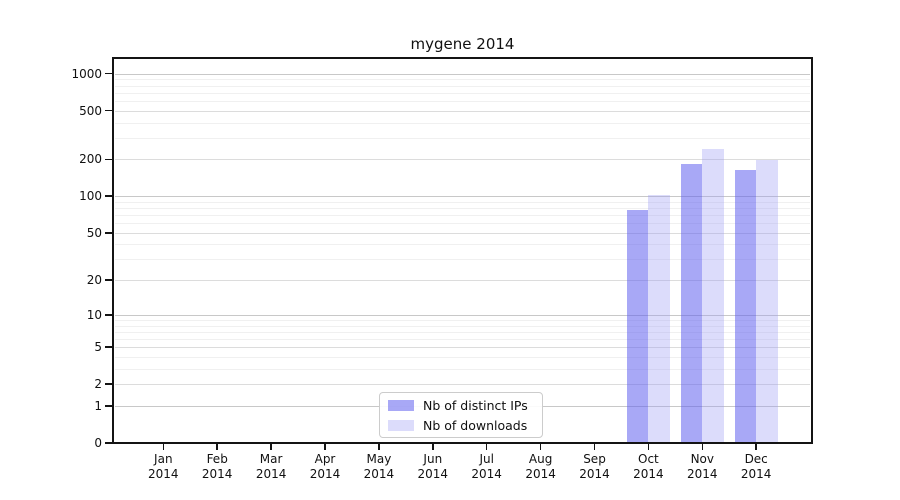 This screenshot has width=900, height=500. I want to click on bar-nb-of-distinct-ips-oct-2014, so click(637, 327).